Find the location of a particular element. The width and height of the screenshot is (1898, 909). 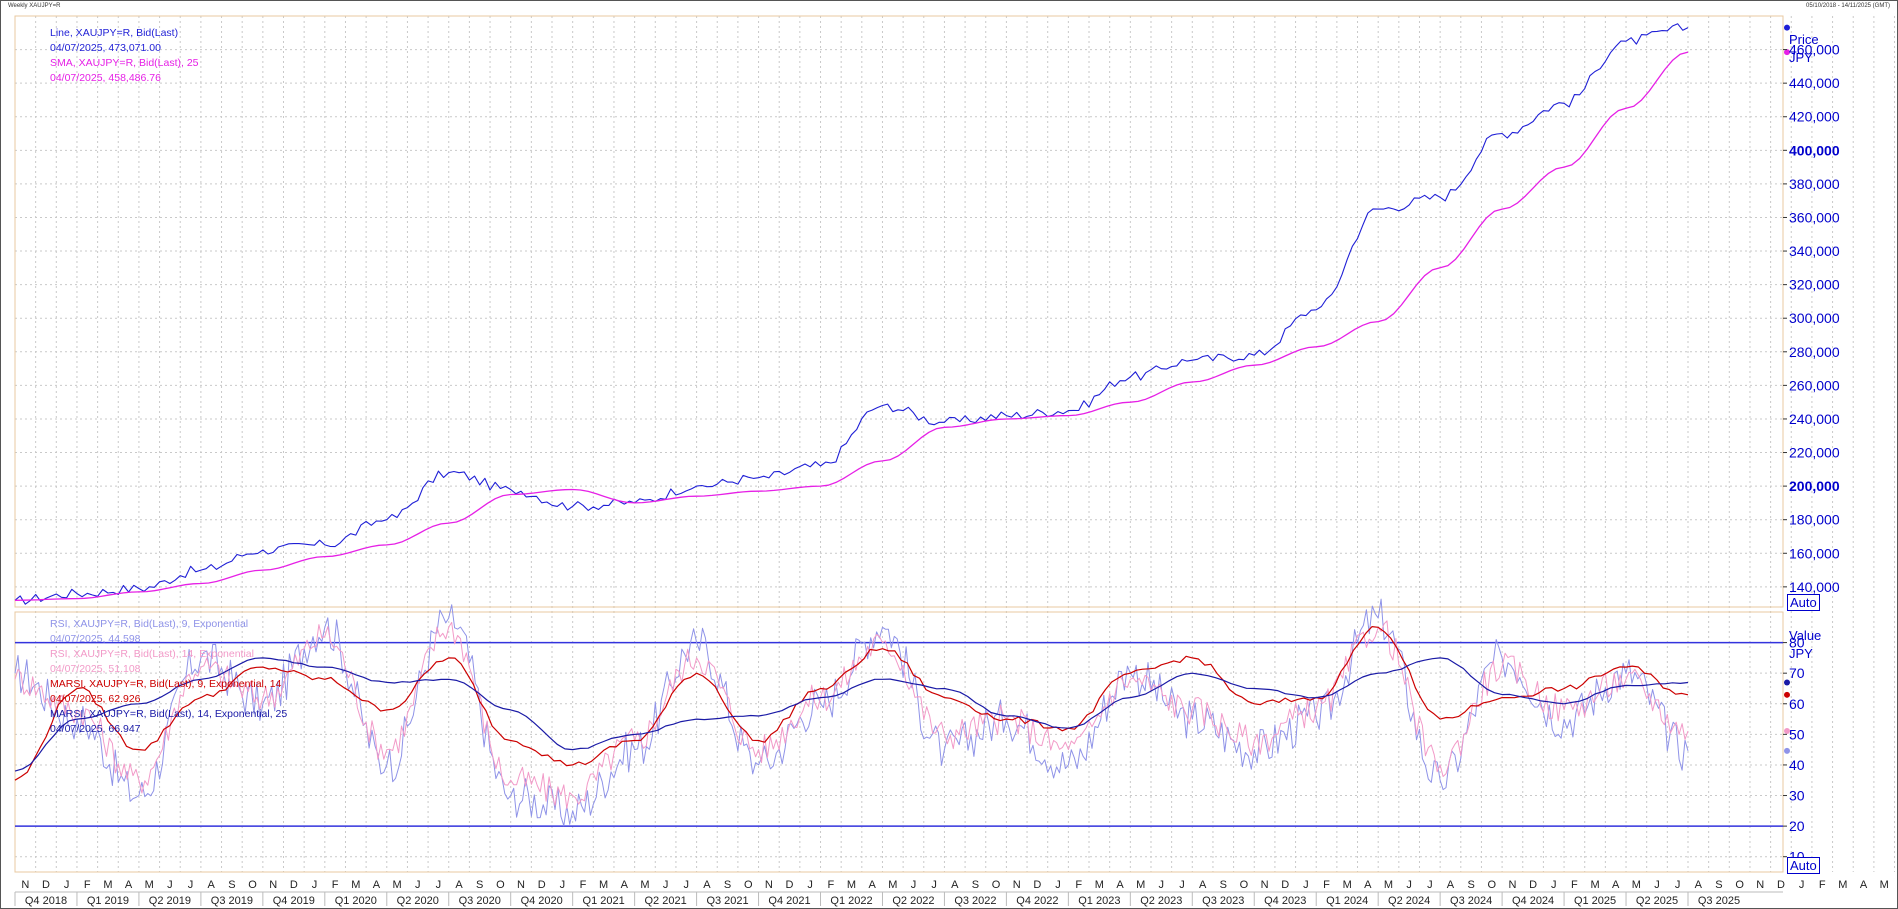

quarter-tick-label: Q1 2022 is located at coordinates (851, 901).